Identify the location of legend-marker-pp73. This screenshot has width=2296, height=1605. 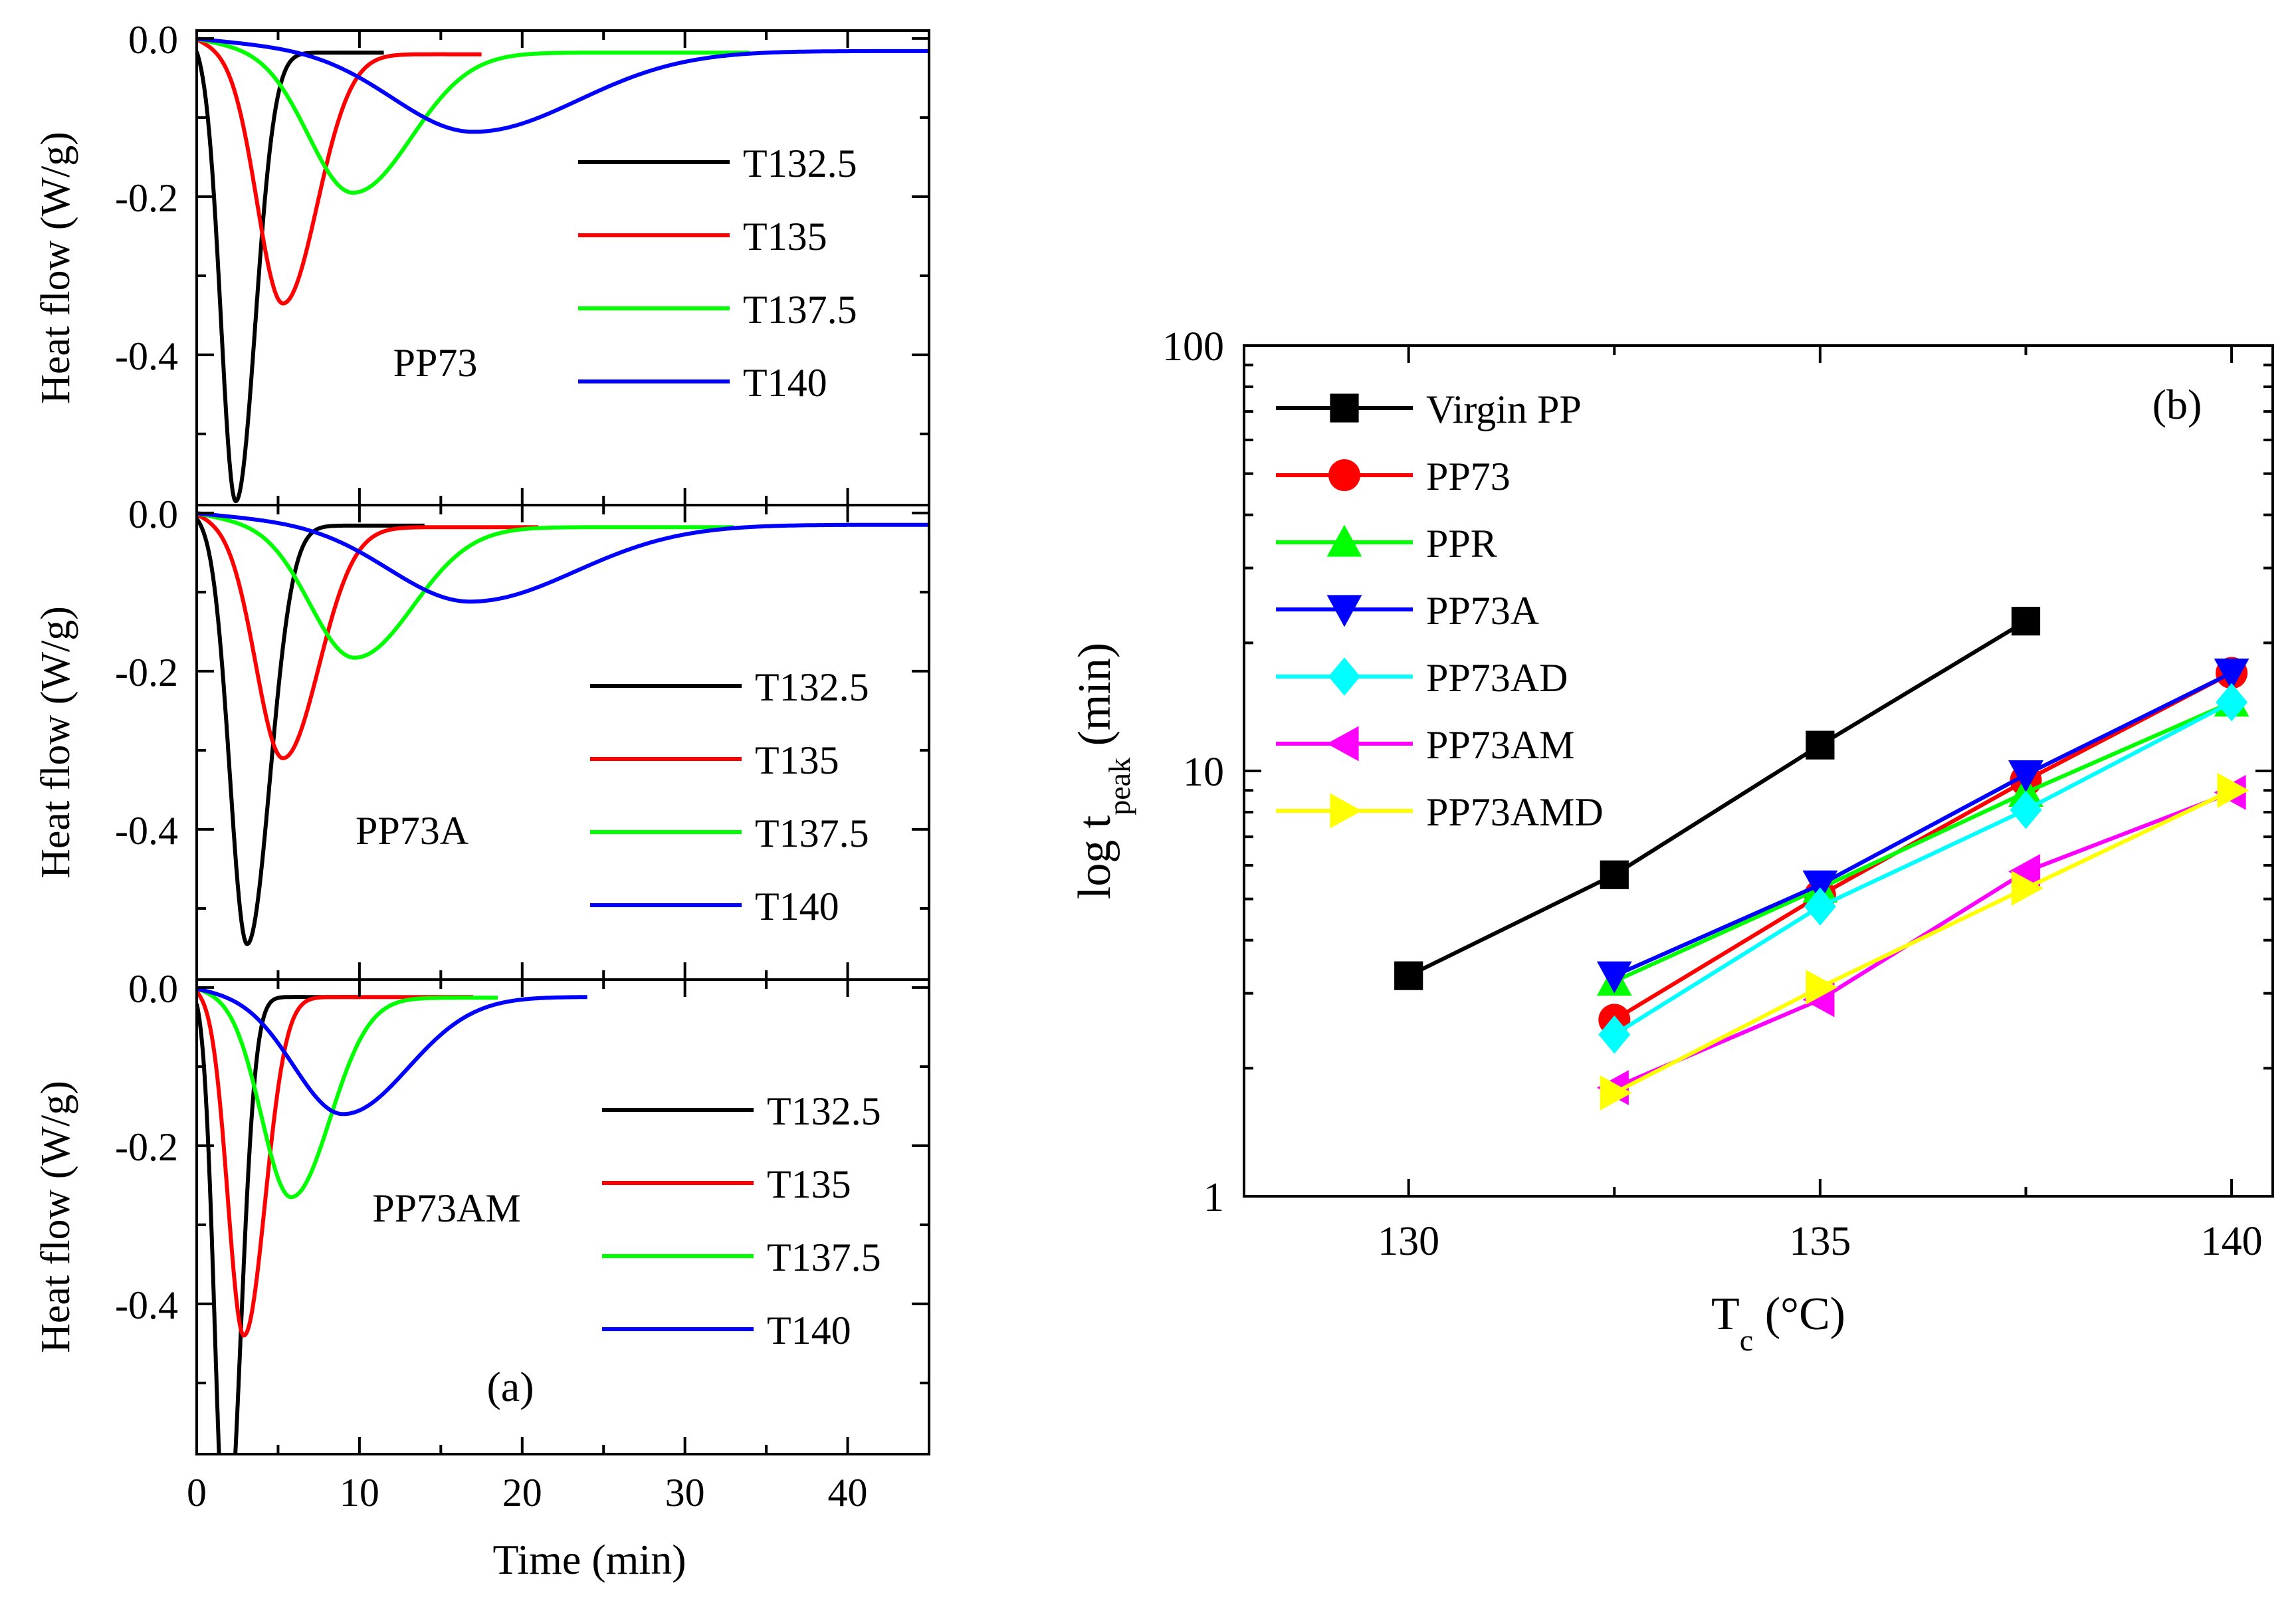
(1344, 475).